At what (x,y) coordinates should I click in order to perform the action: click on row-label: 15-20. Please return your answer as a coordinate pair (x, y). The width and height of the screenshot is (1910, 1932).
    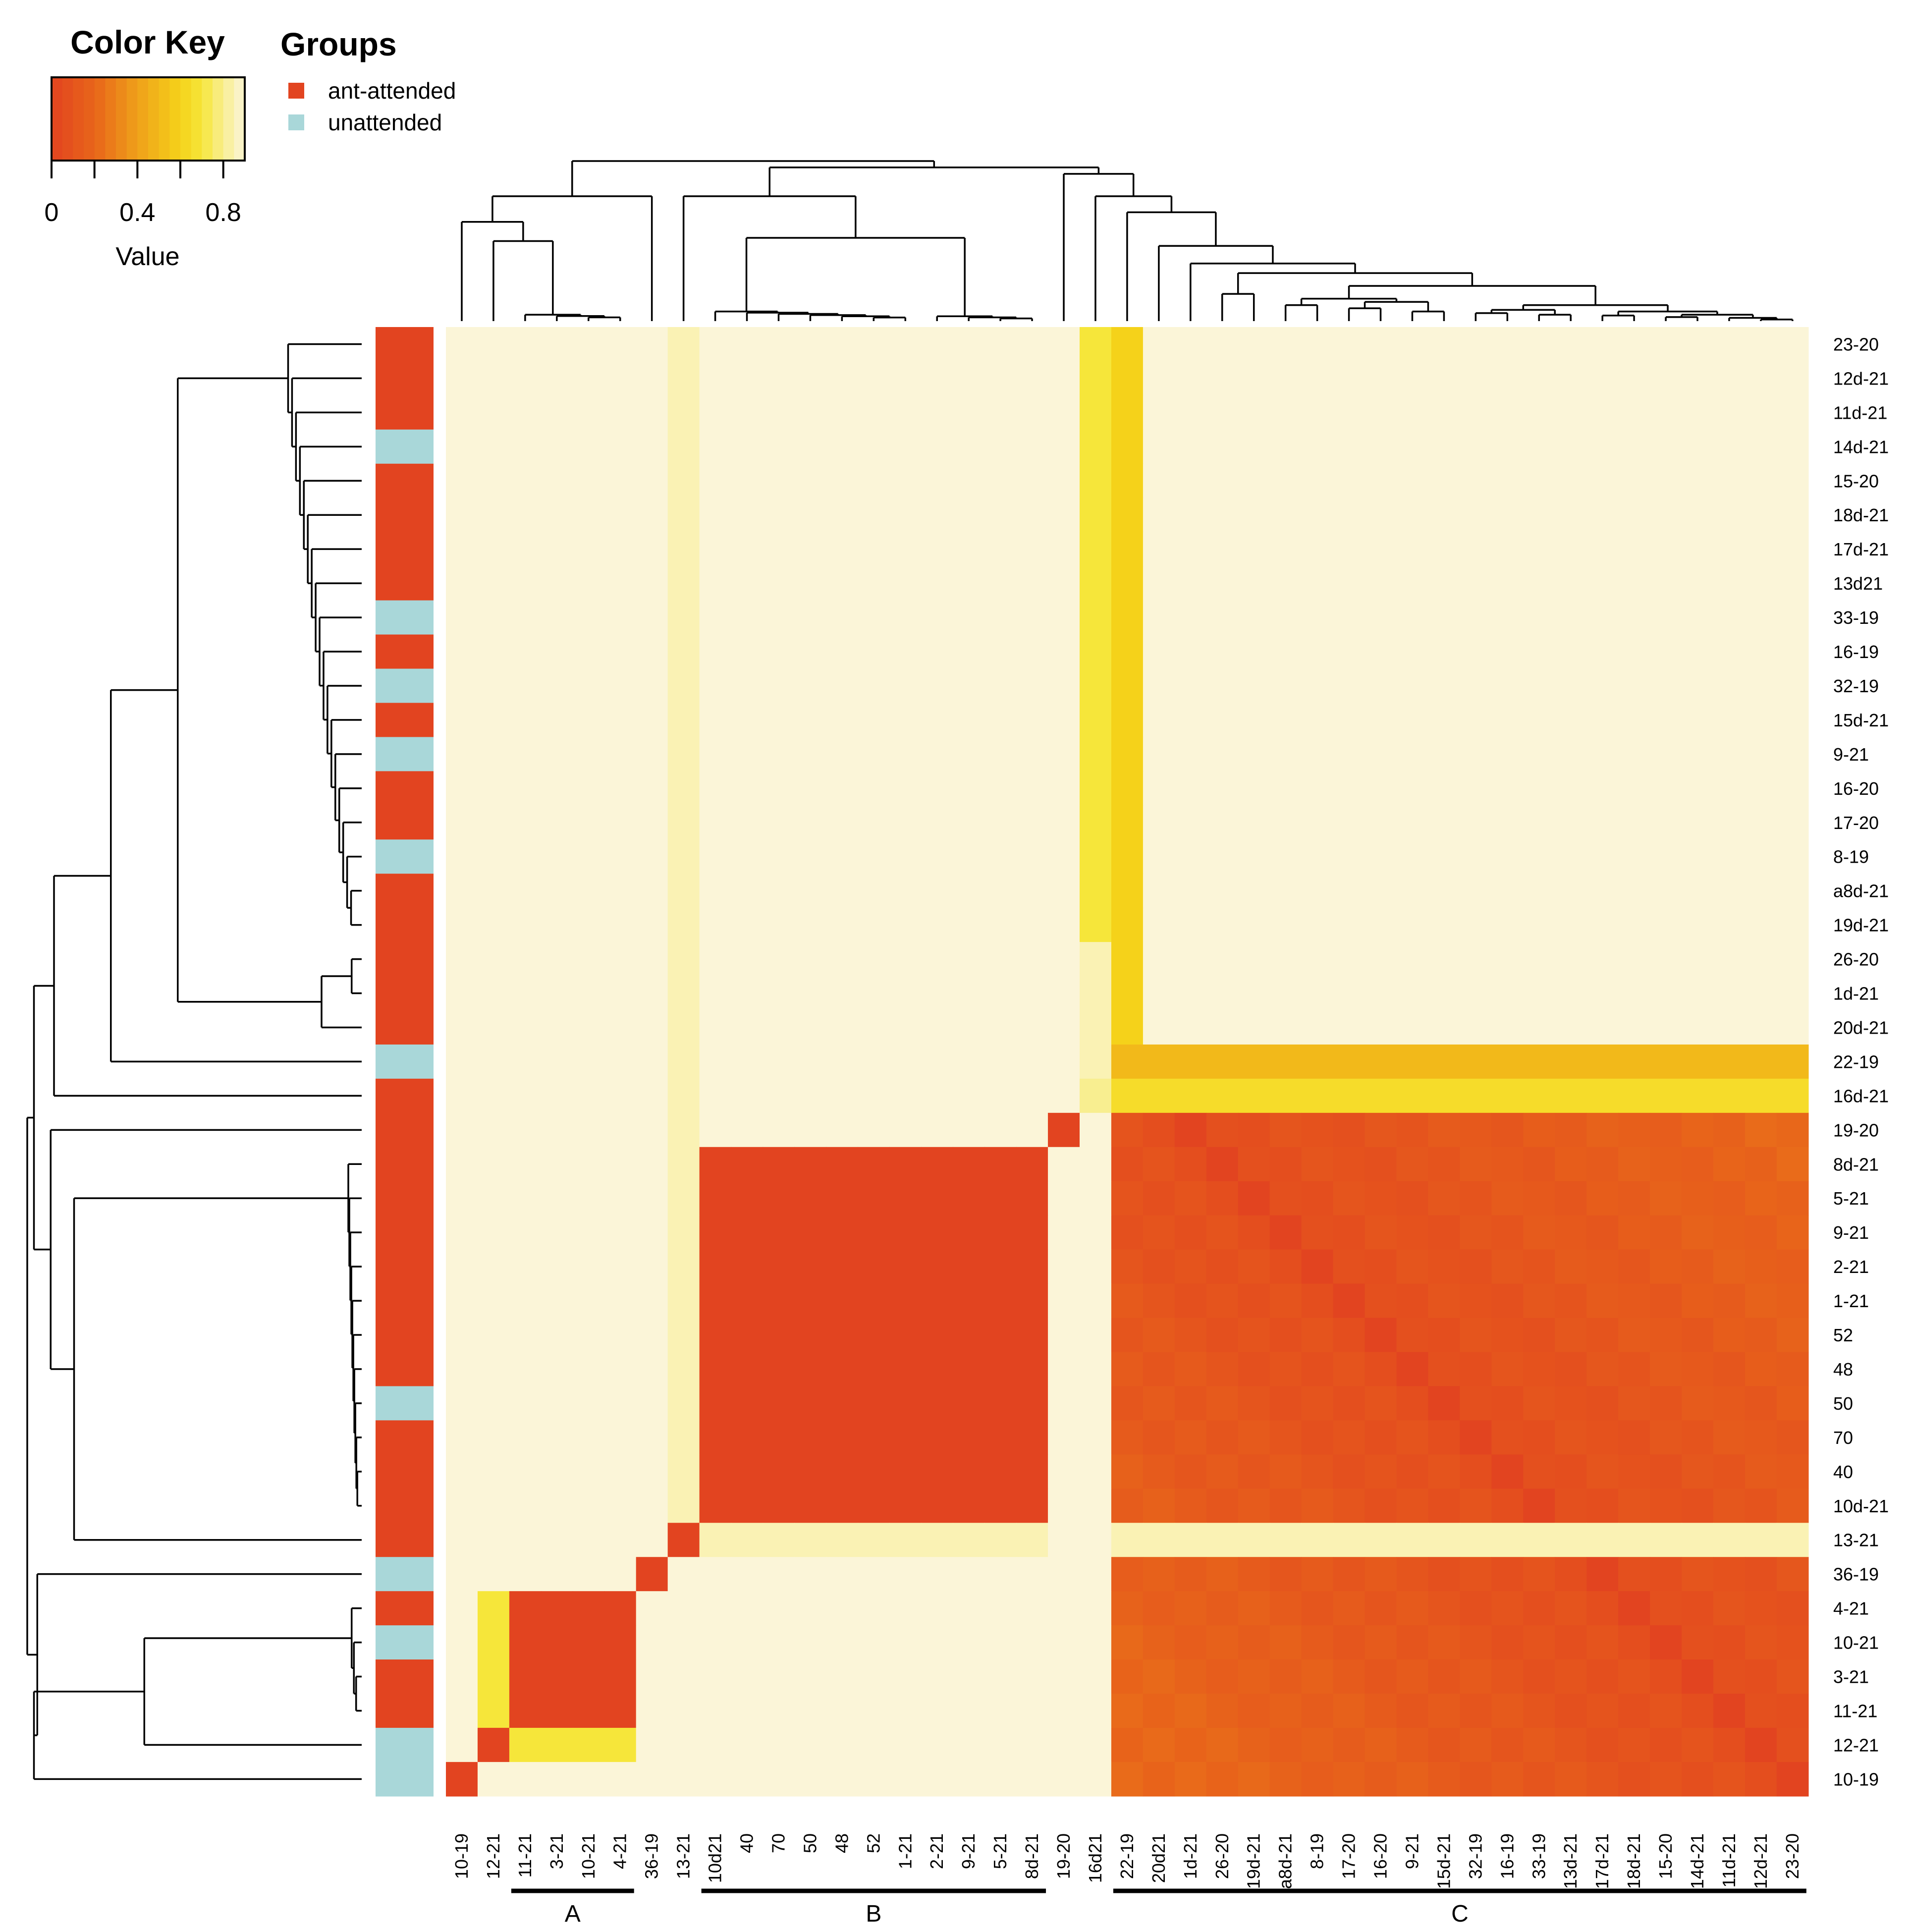
    Looking at the image, I should click on (1856, 481).